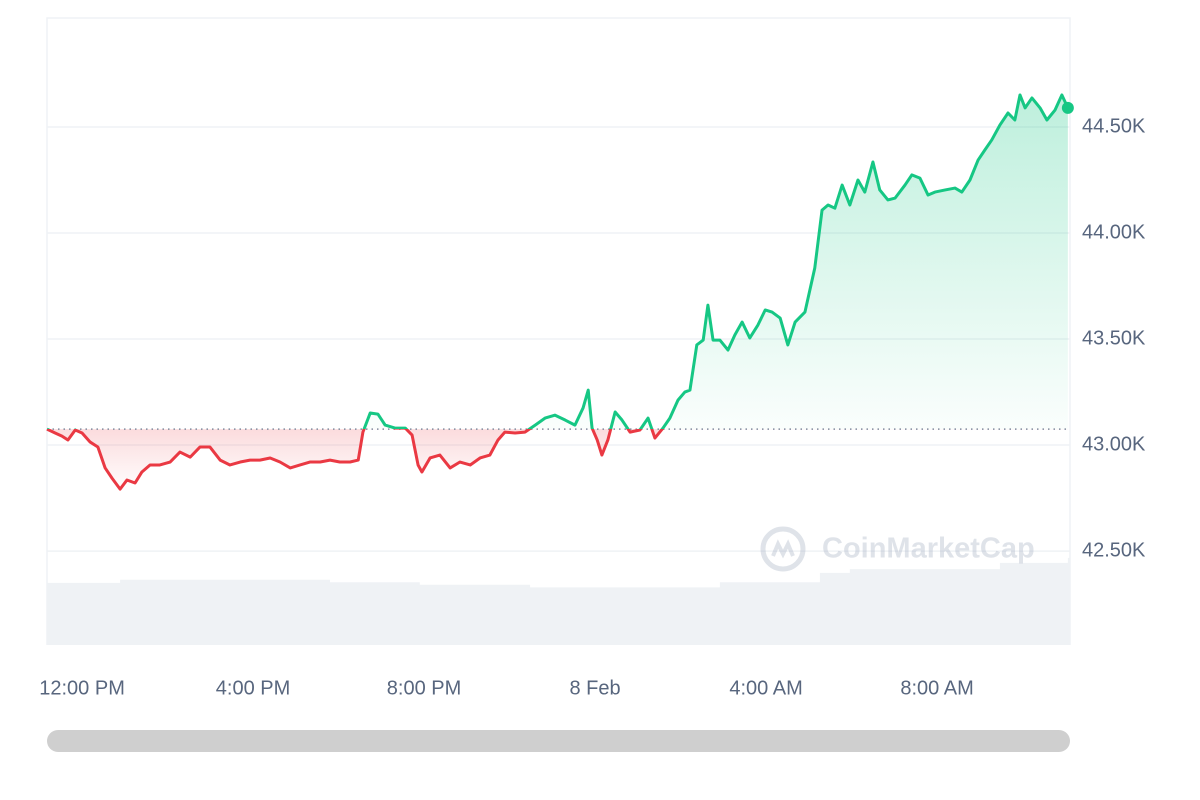 Image resolution: width=1200 pixels, height=800 pixels. I want to click on watermark: CoinMarketCap, so click(897, 549).